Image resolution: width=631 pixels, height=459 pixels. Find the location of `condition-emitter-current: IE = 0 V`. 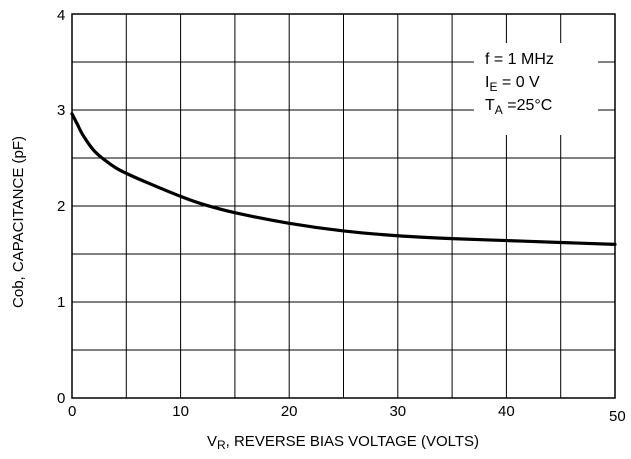

condition-emitter-current: IE = 0 V is located at coordinates (512, 84).